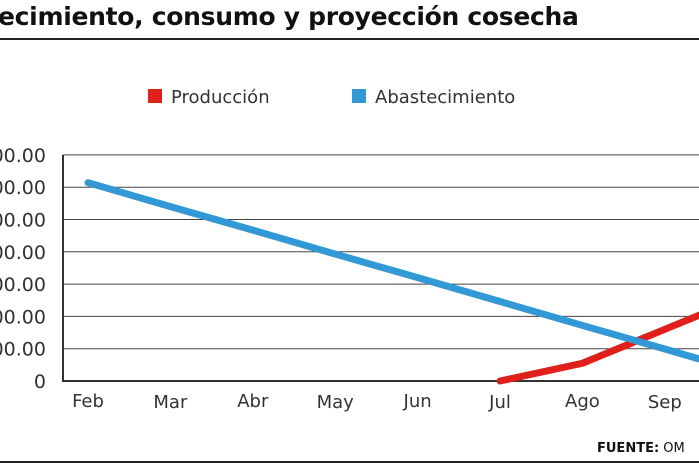 This screenshot has height=466, width=699. Describe the element at coordinates (253, 401) in the screenshot. I see `x-tick-label: Abr` at that location.